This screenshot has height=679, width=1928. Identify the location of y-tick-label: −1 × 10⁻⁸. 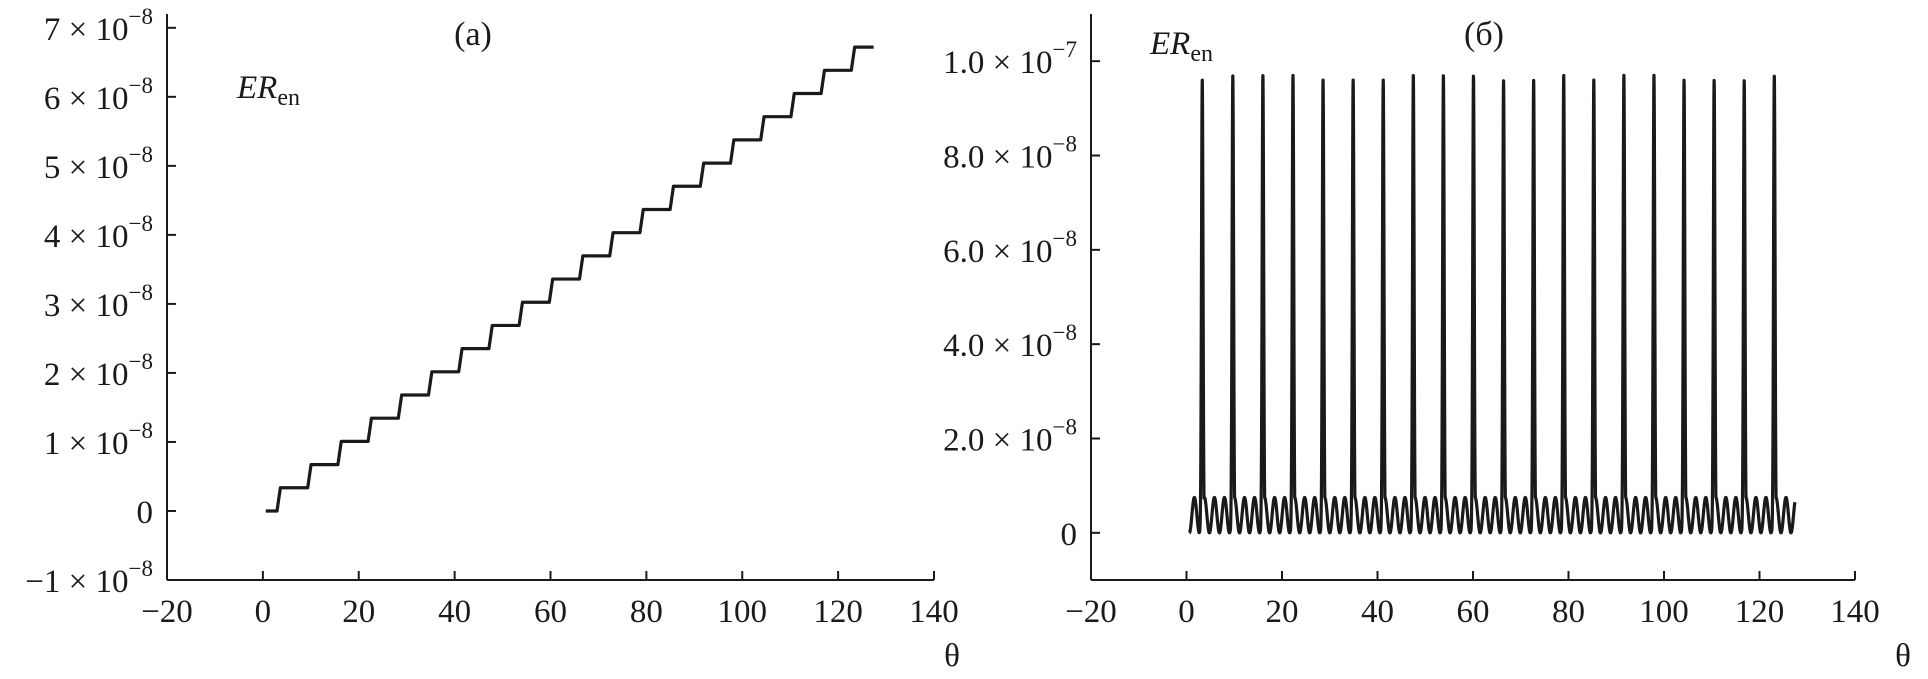
(89, 578).